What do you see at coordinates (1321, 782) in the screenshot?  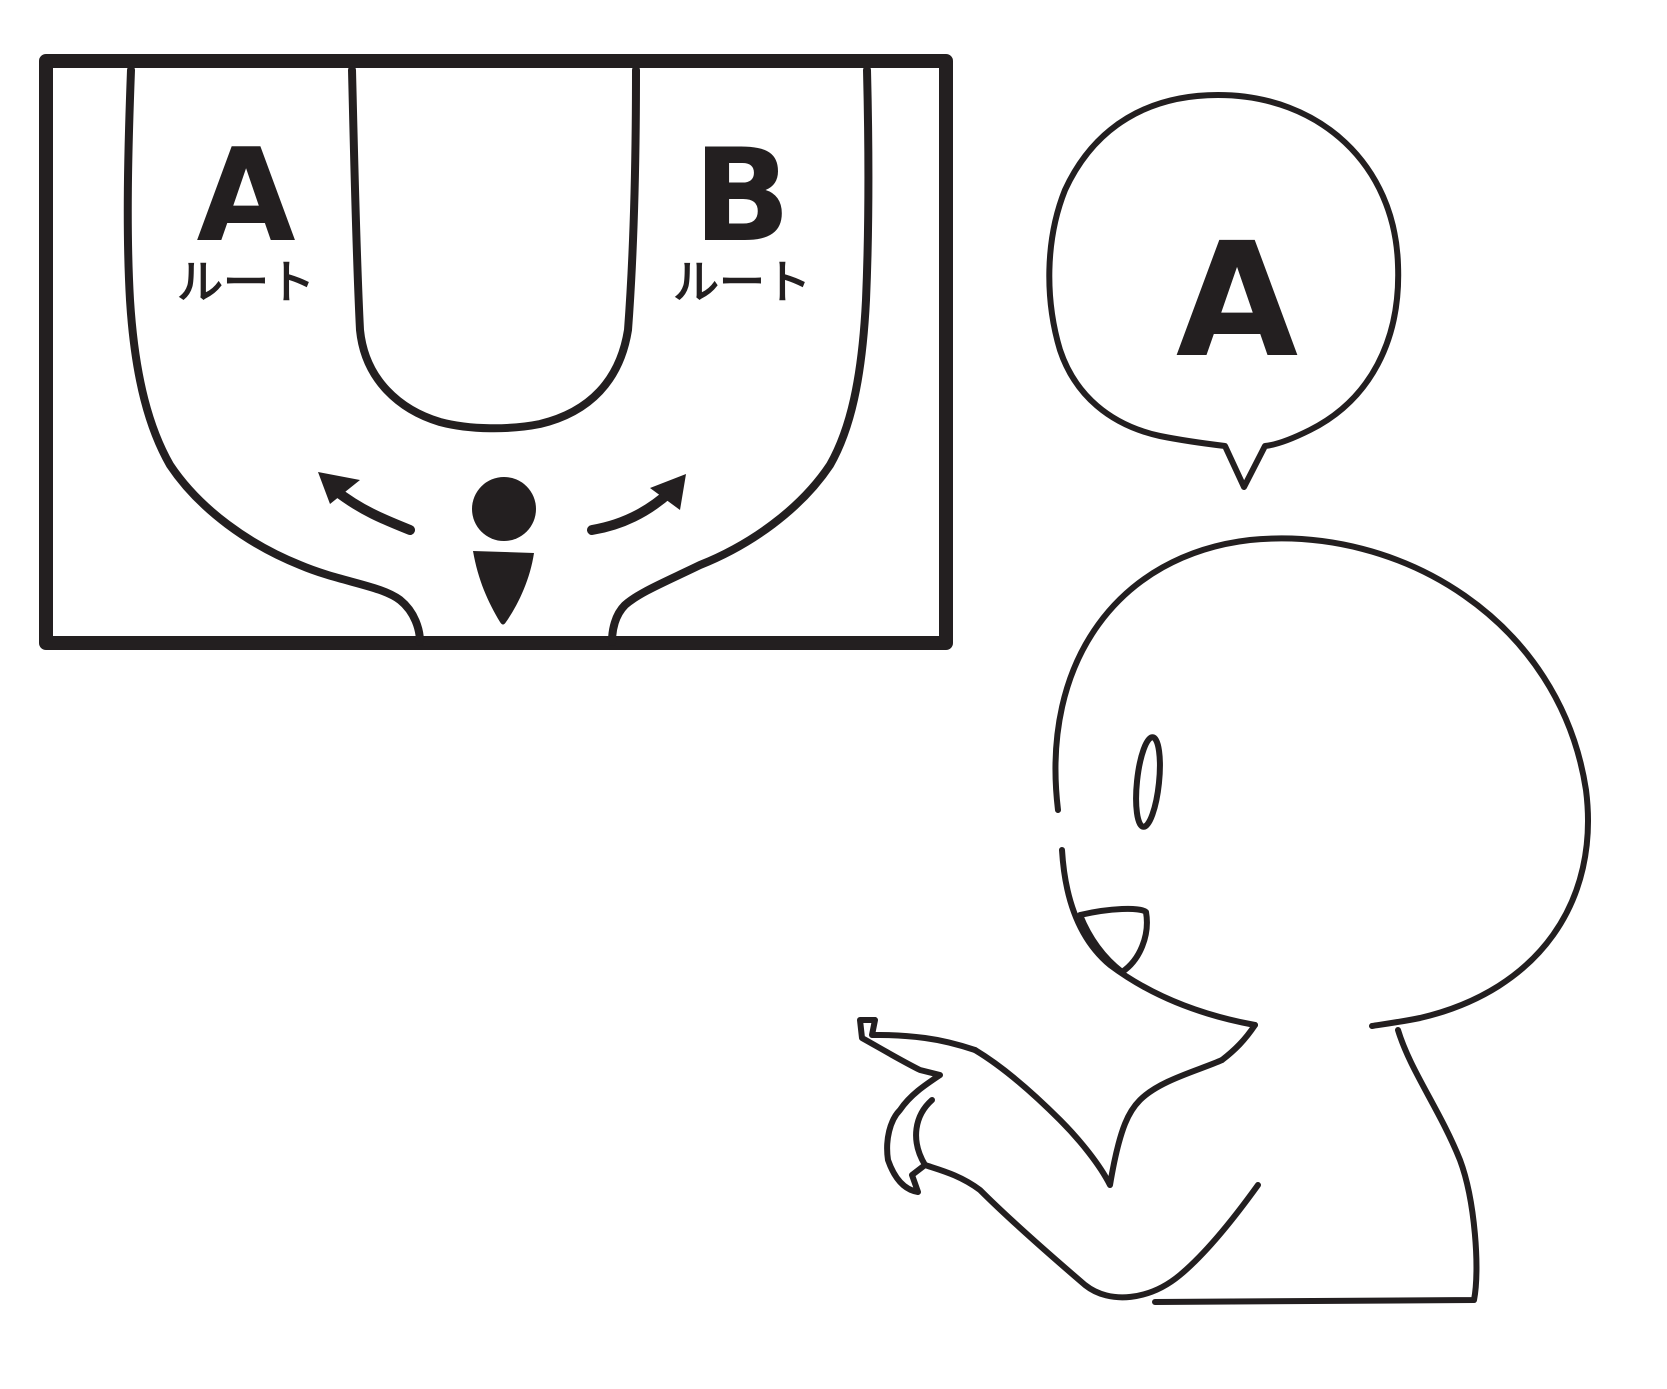 I see `character-head-outline` at bounding box center [1321, 782].